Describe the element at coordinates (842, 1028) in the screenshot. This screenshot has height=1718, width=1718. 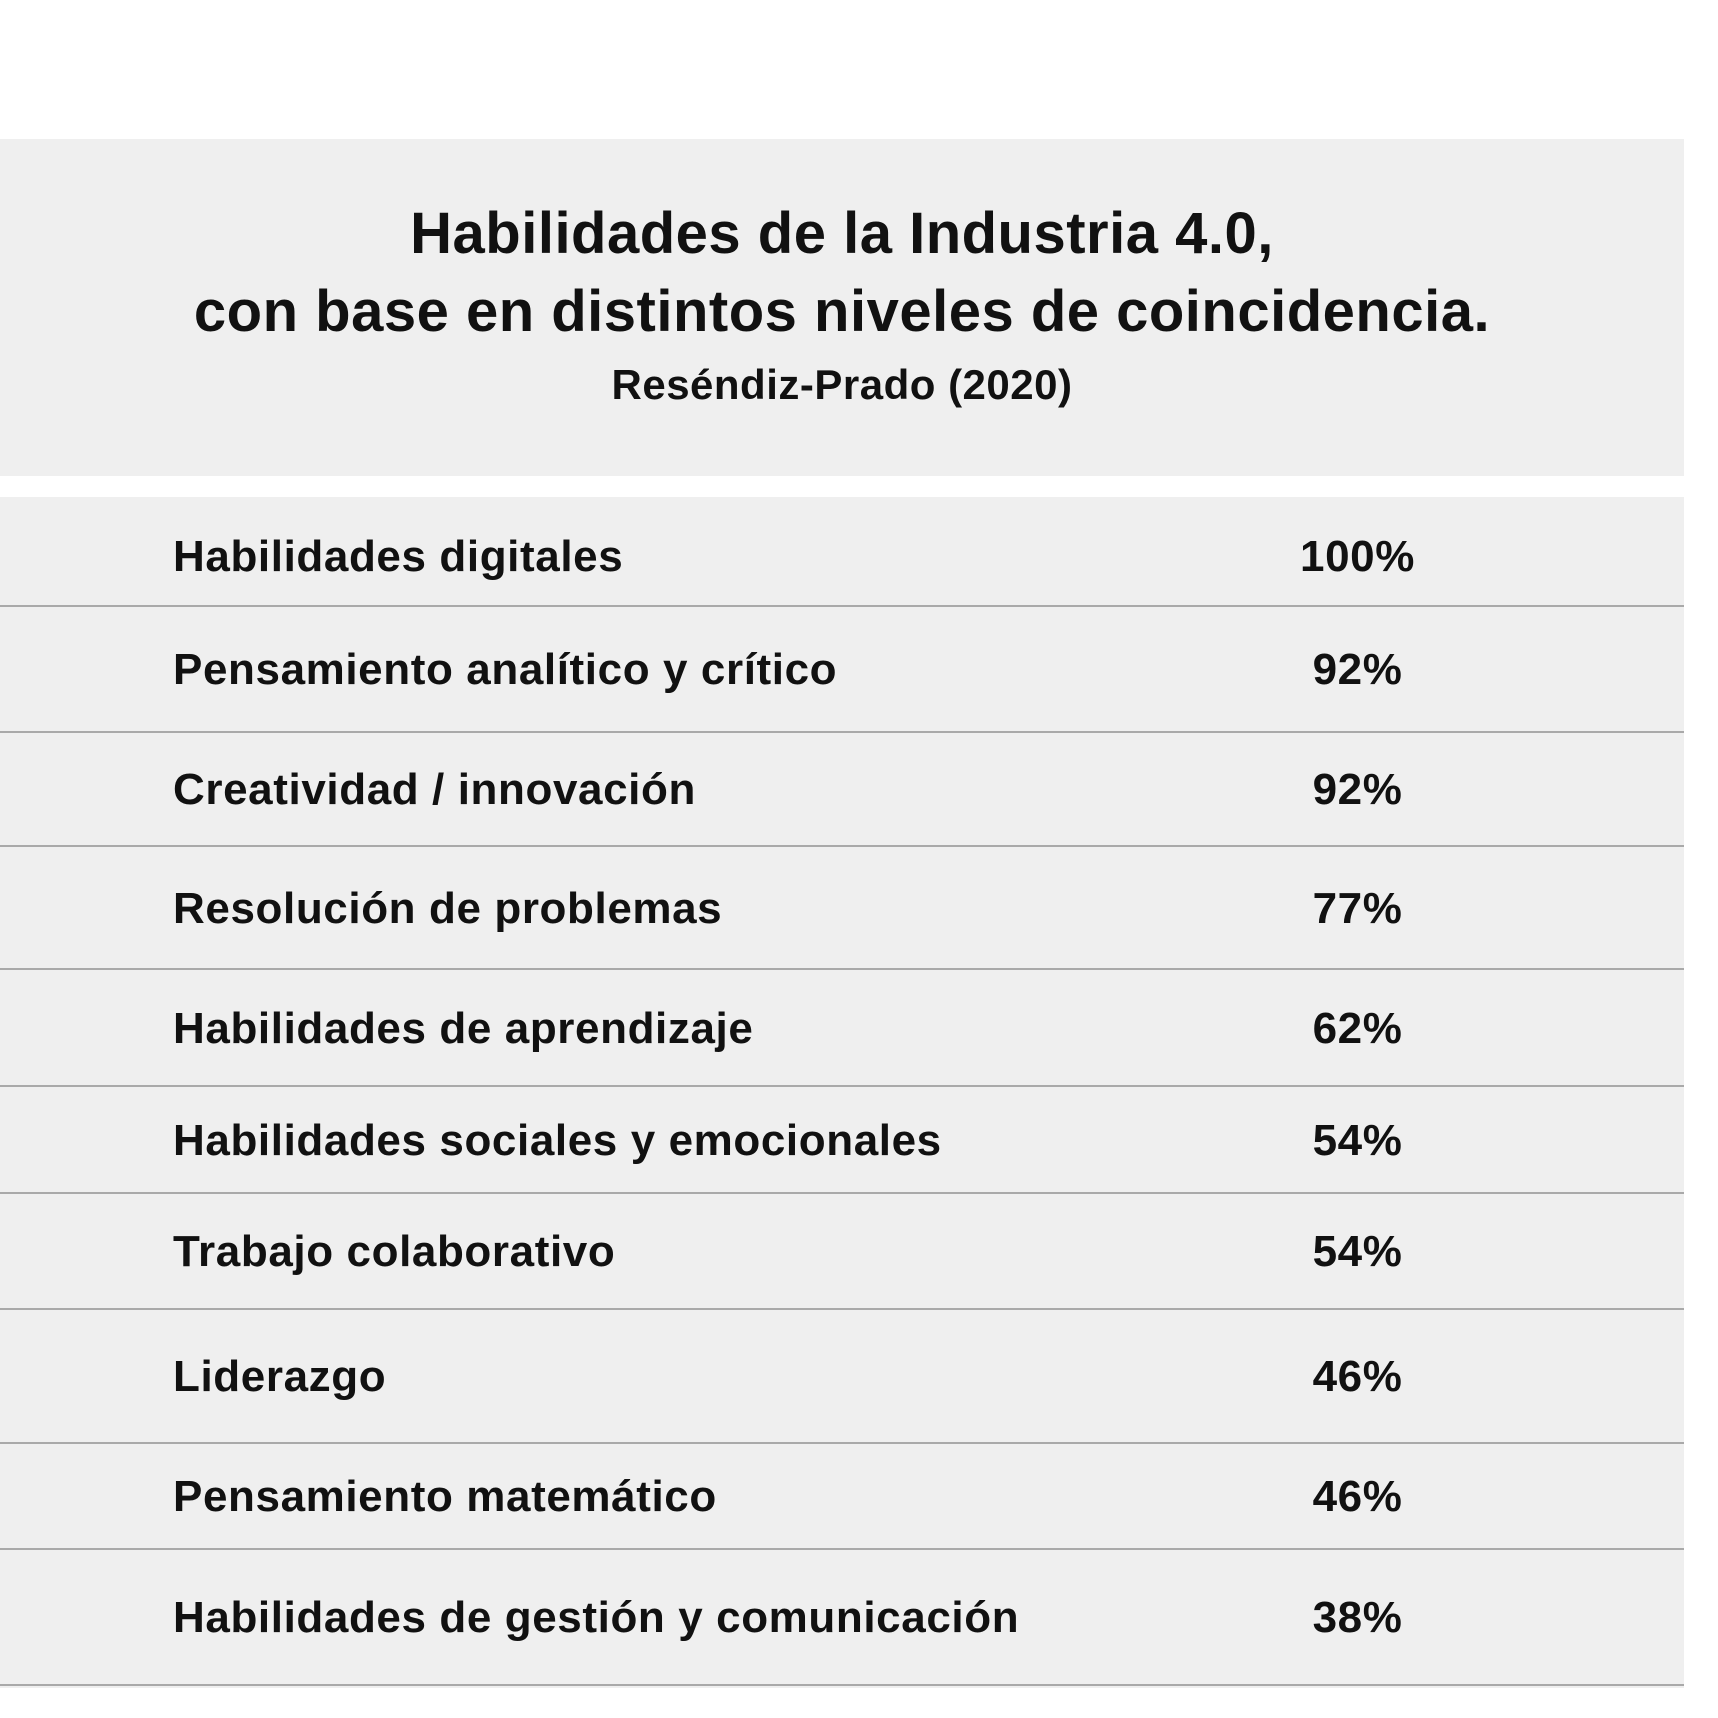
I see `table-row: Habilidades de aprendizaje 62%` at that location.